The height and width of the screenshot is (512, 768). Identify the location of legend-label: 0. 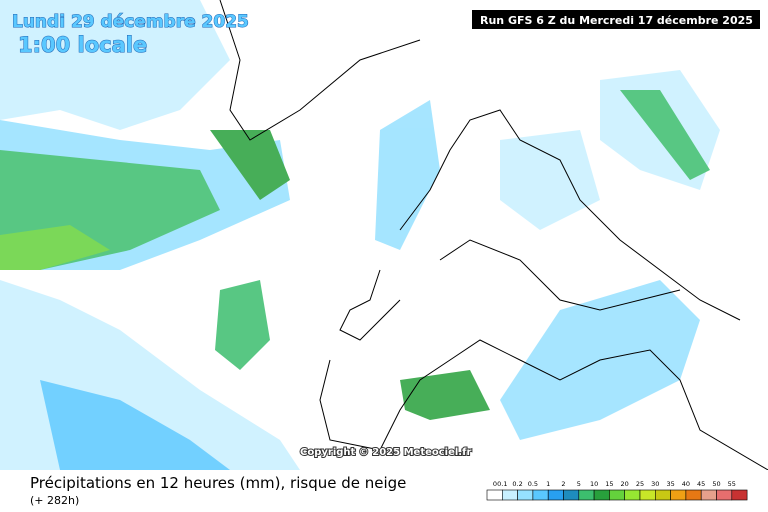
(495, 484).